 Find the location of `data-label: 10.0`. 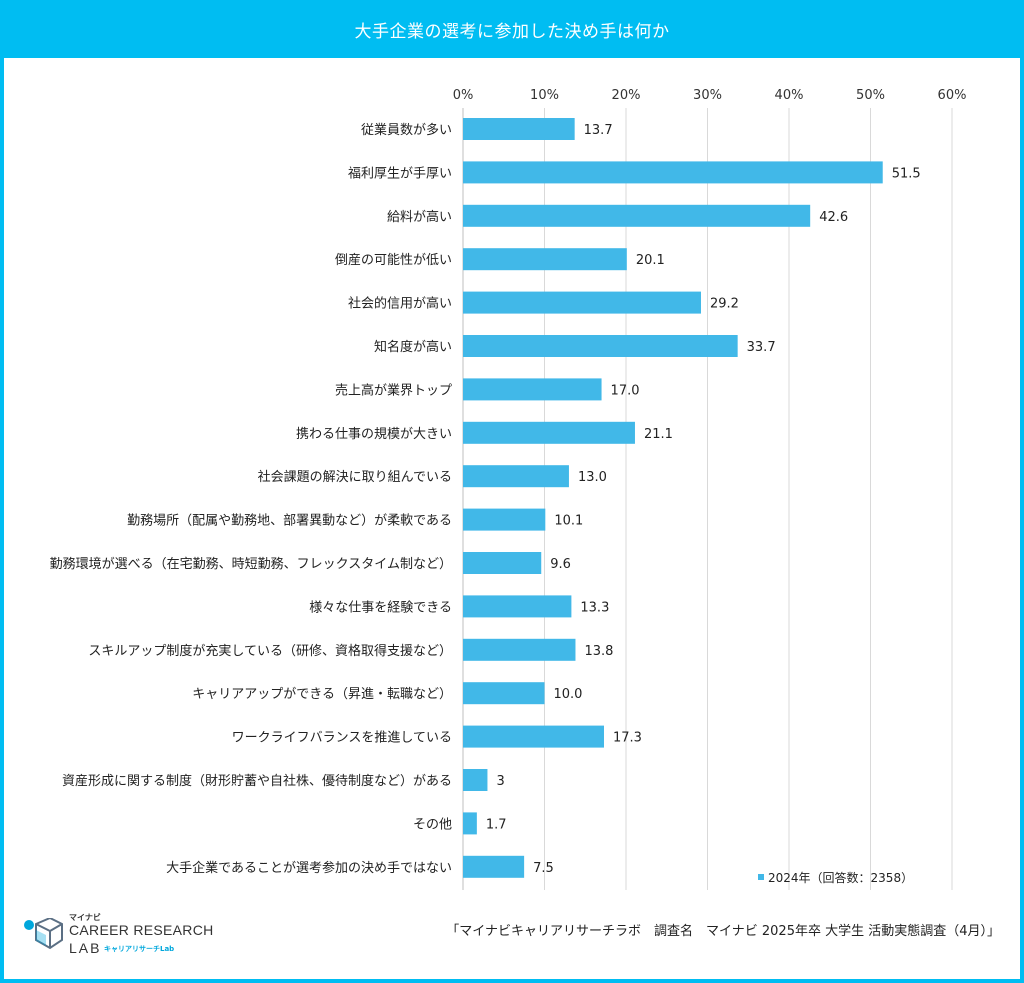

data-label: 10.0 is located at coordinates (568, 694).